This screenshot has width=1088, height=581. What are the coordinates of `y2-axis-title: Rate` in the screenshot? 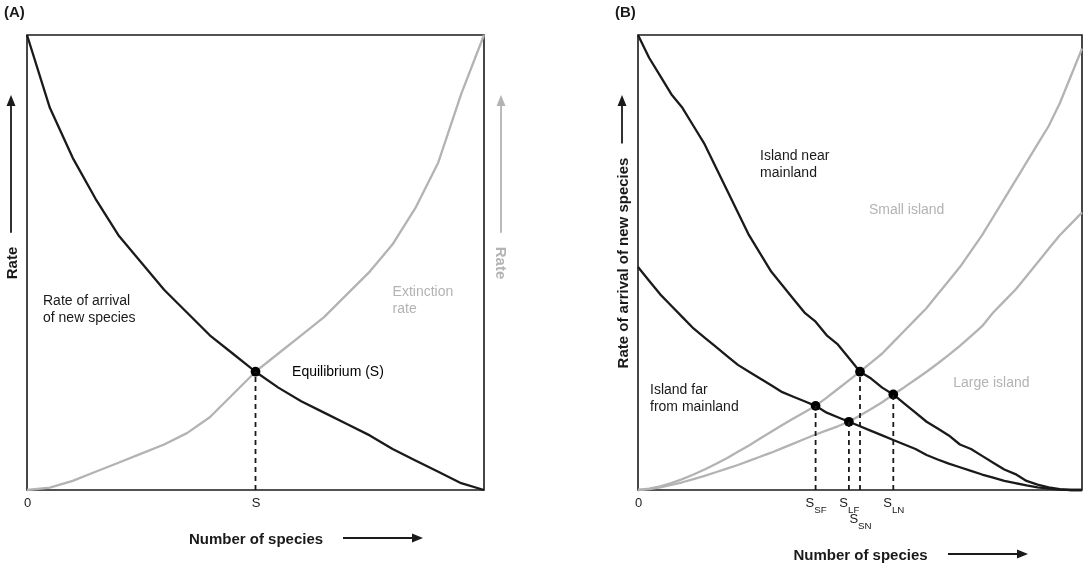 It's located at (501, 263).